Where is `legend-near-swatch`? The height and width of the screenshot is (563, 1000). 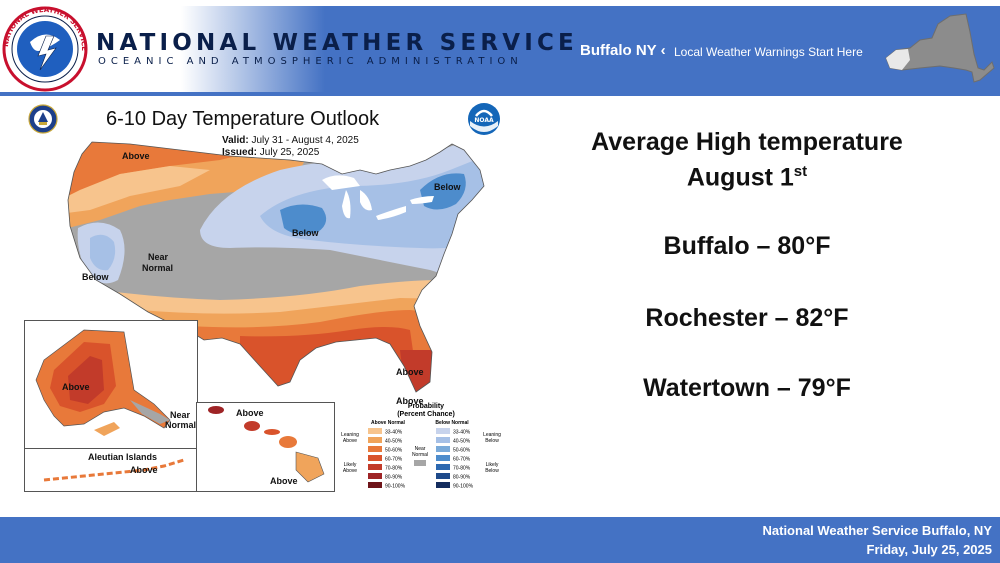 legend-near-swatch is located at coordinates (420, 463).